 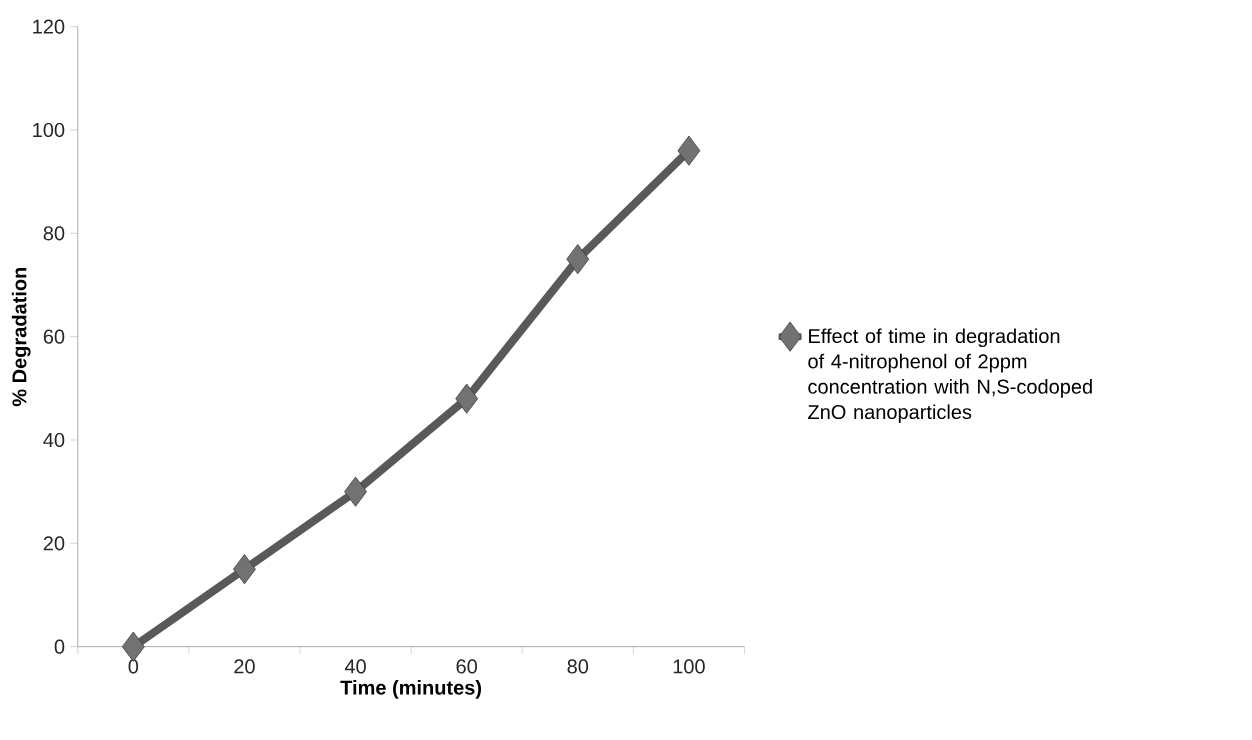 I want to click on x-tick-label: 100, so click(x=689, y=666).